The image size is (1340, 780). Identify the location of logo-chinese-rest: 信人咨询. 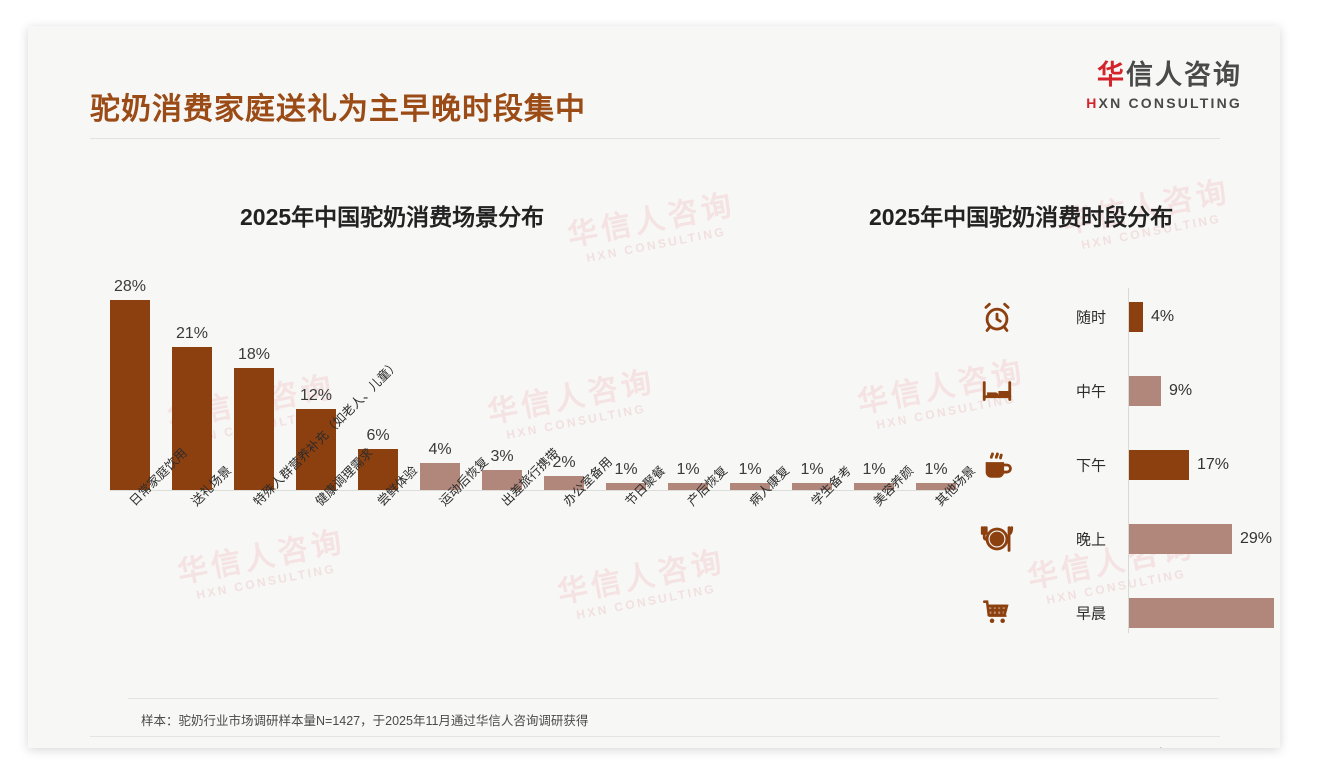
(1184, 75).